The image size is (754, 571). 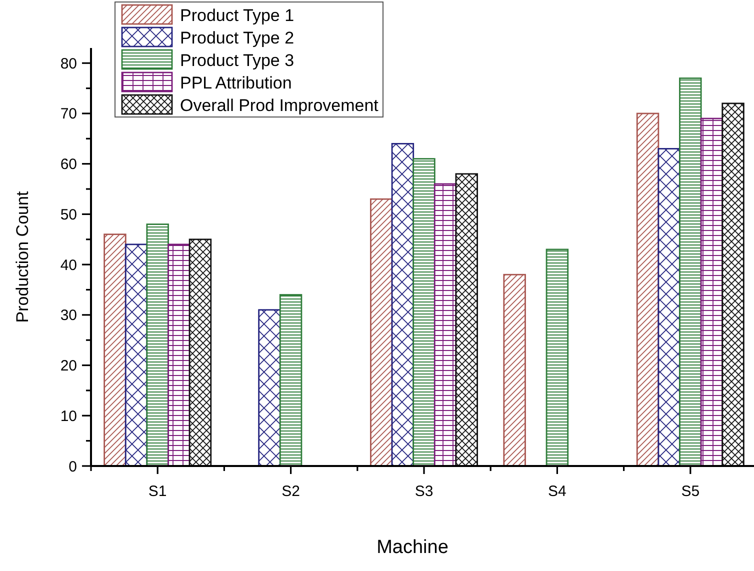 What do you see at coordinates (690, 491) in the screenshot?
I see `x-tick-label: S5` at bounding box center [690, 491].